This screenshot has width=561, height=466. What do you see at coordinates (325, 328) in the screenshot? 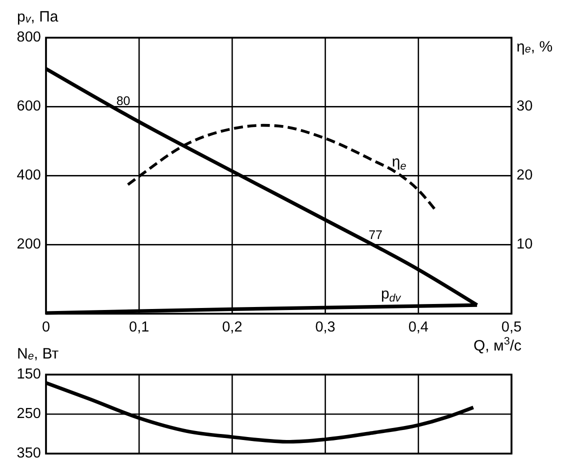
I see `x-tick-label: 0,3` at bounding box center [325, 328].